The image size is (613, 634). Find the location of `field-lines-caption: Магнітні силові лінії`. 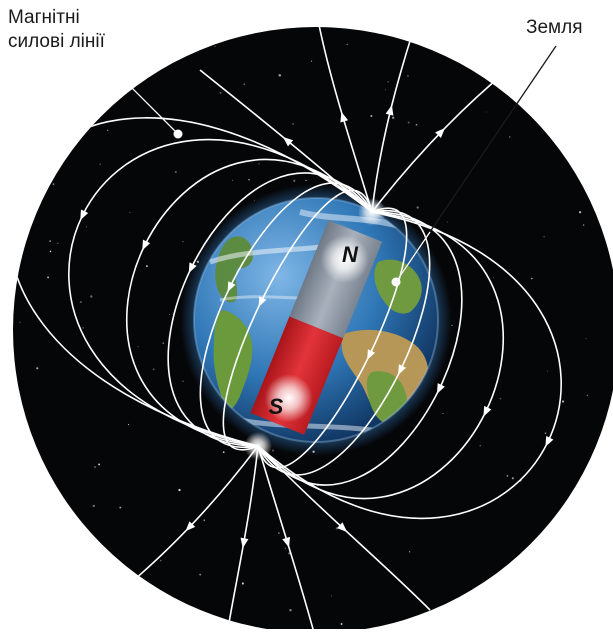

field-lines-caption: Магнітні силові лінії is located at coordinates (56, 30).